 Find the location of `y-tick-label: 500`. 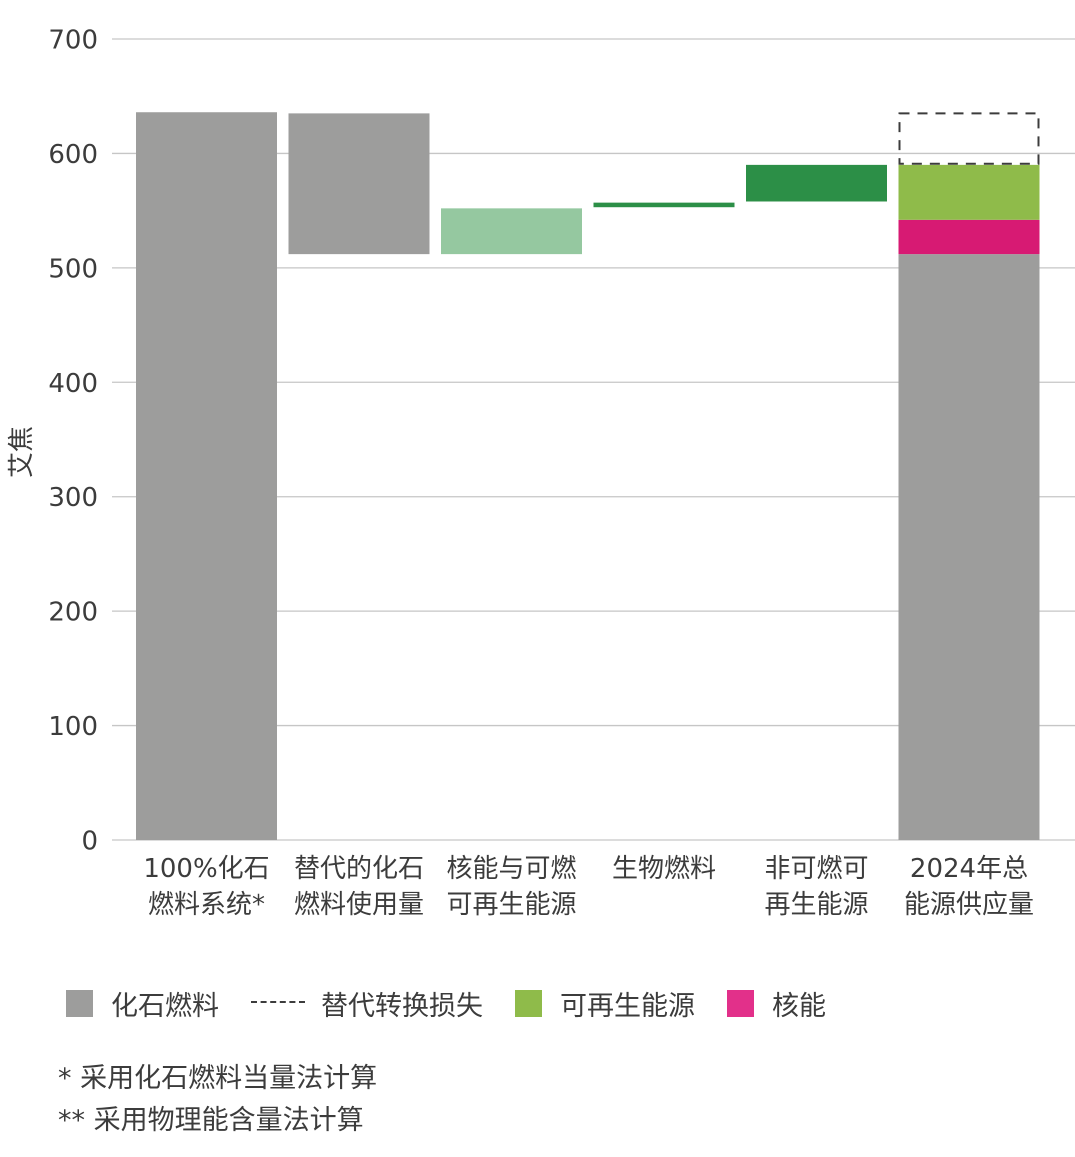

y-tick-label: 500 is located at coordinates (73, 269).